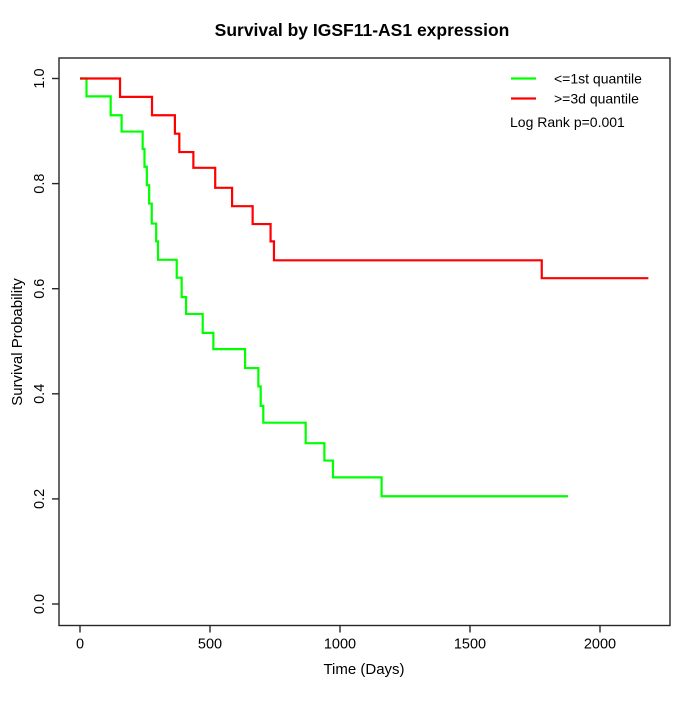 The width and height of the screenshot is (700, 705). What do you see at coordinates (40, 394) in the screenshot?
I see `y-tick-label: 0.4` at bounding box center [40, 394].